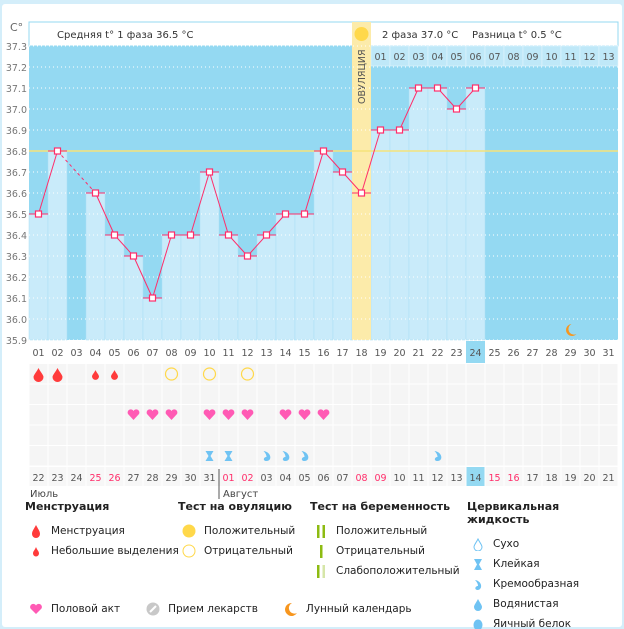  I want to click on legend-label: Менструация, so click(88, 531).